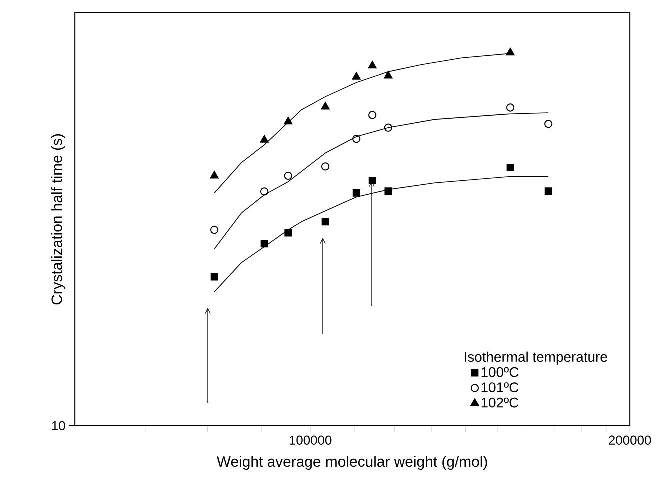  I want to click on legend-label: 100ºC, so click(500, 372).